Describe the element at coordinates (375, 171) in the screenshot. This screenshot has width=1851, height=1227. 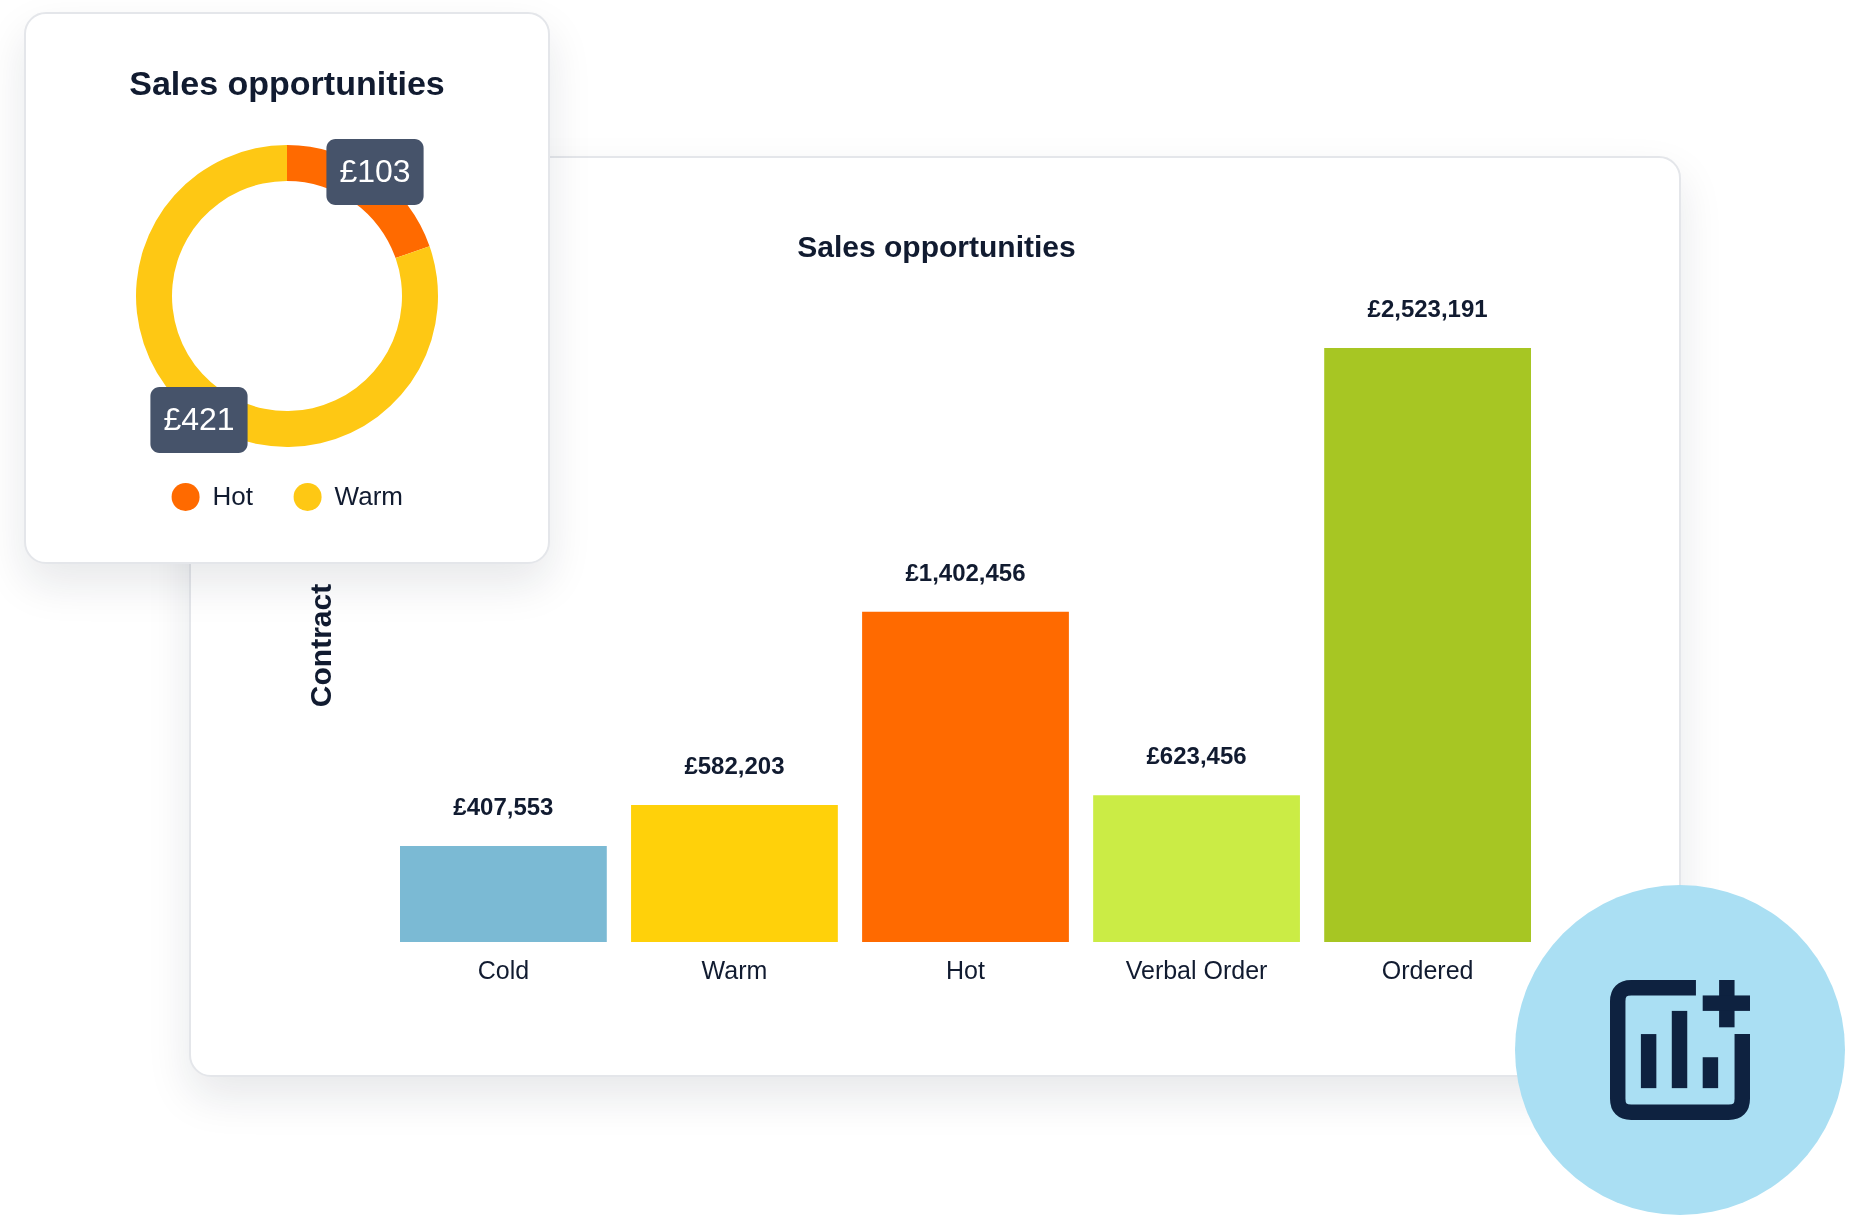
I see `data-label: £103` at that location.